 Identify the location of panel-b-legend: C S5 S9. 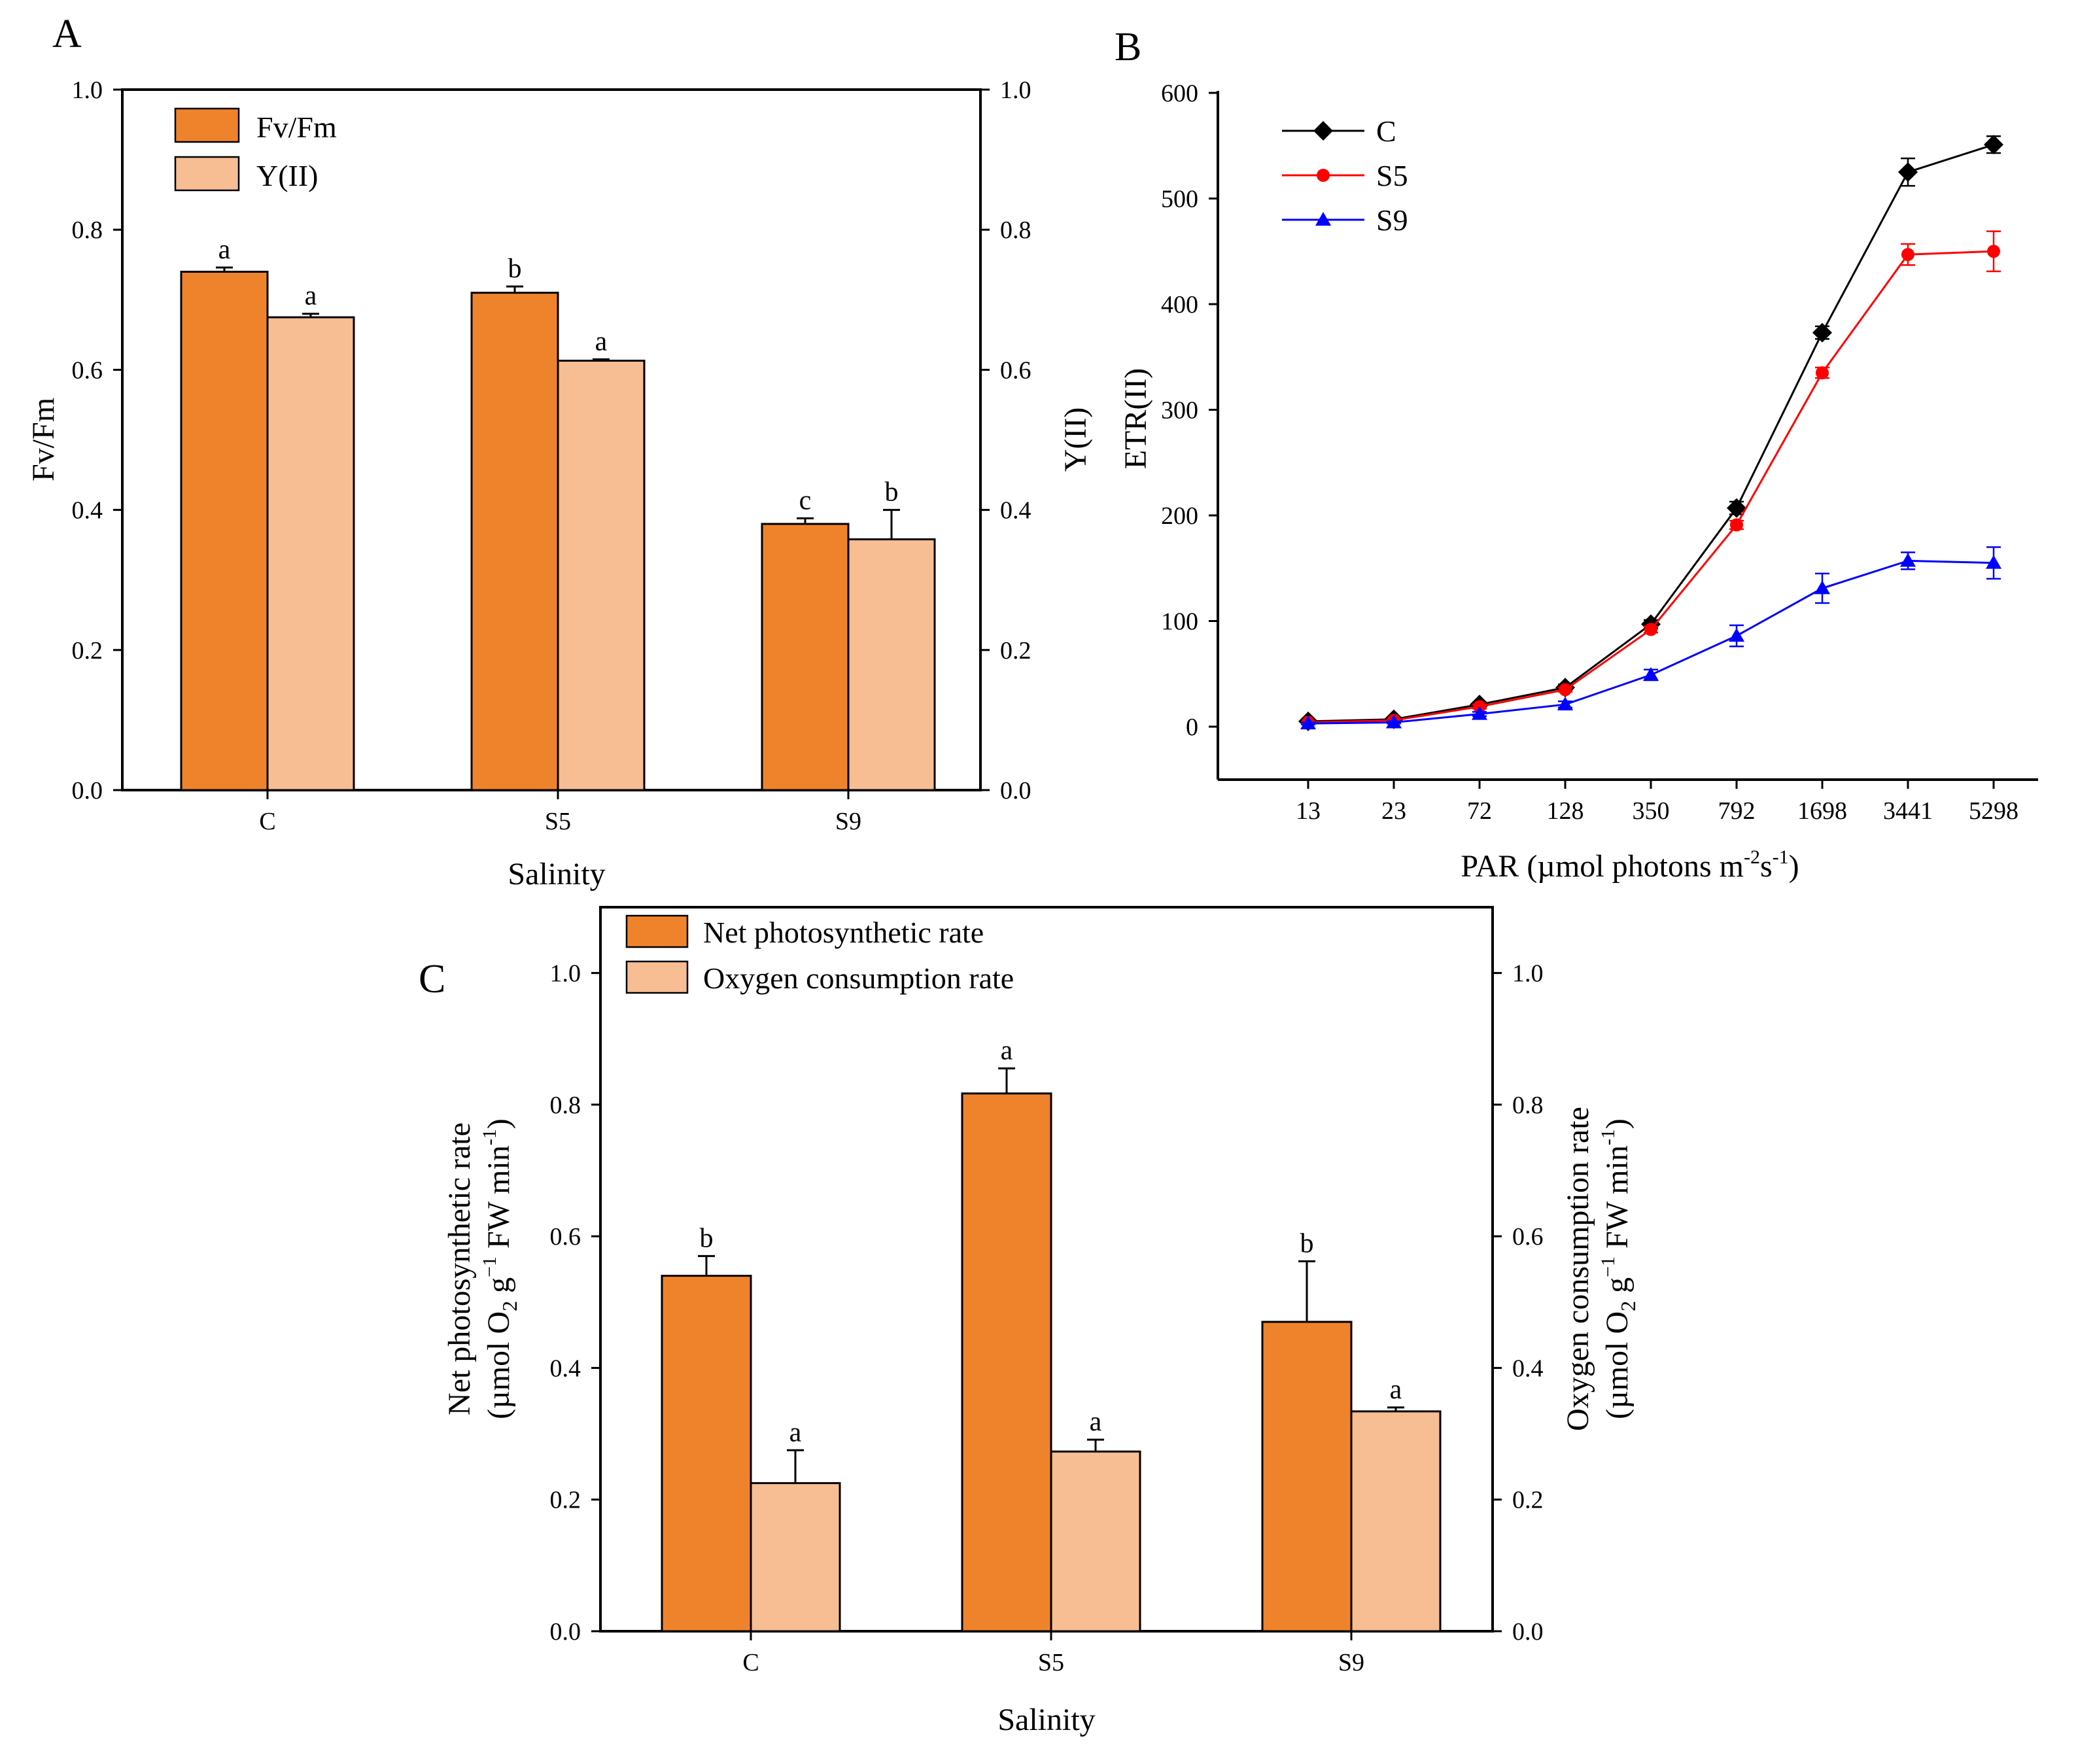
(1345, 176).